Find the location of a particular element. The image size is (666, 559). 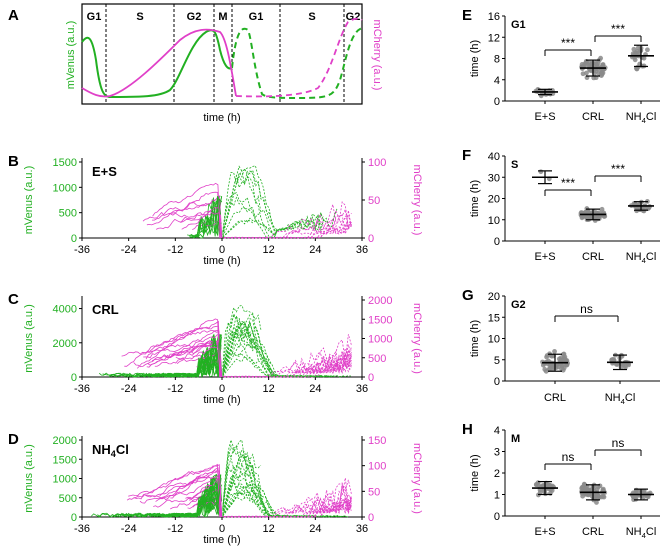

panelG-y-tick-label: 5 is located at coordinates (497, 361).